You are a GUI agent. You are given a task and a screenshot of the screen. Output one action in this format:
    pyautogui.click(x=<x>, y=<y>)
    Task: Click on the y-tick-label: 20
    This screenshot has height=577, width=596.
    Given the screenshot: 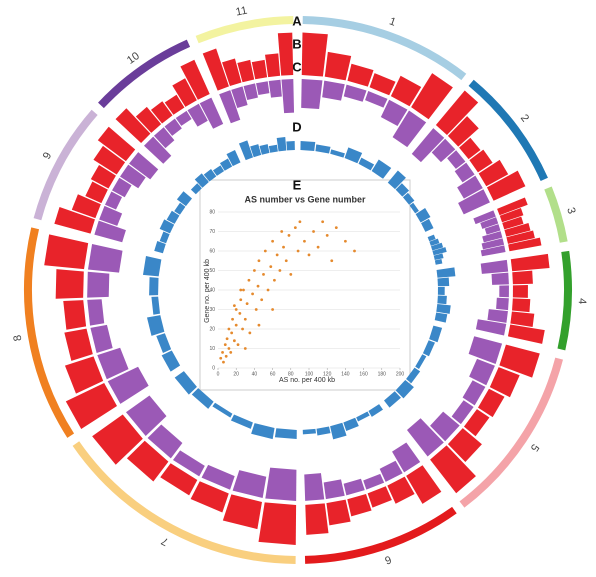 What is the action you would take?
    pyautogui.click(x=212, y=329)
    